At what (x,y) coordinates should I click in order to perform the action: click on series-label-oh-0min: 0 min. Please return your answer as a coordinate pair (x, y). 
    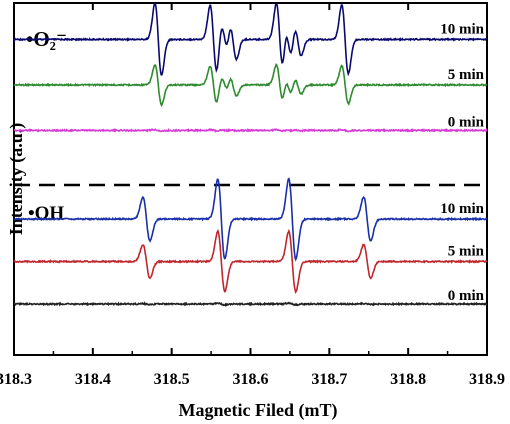
    Looking at the image, I should click on (466, 296).